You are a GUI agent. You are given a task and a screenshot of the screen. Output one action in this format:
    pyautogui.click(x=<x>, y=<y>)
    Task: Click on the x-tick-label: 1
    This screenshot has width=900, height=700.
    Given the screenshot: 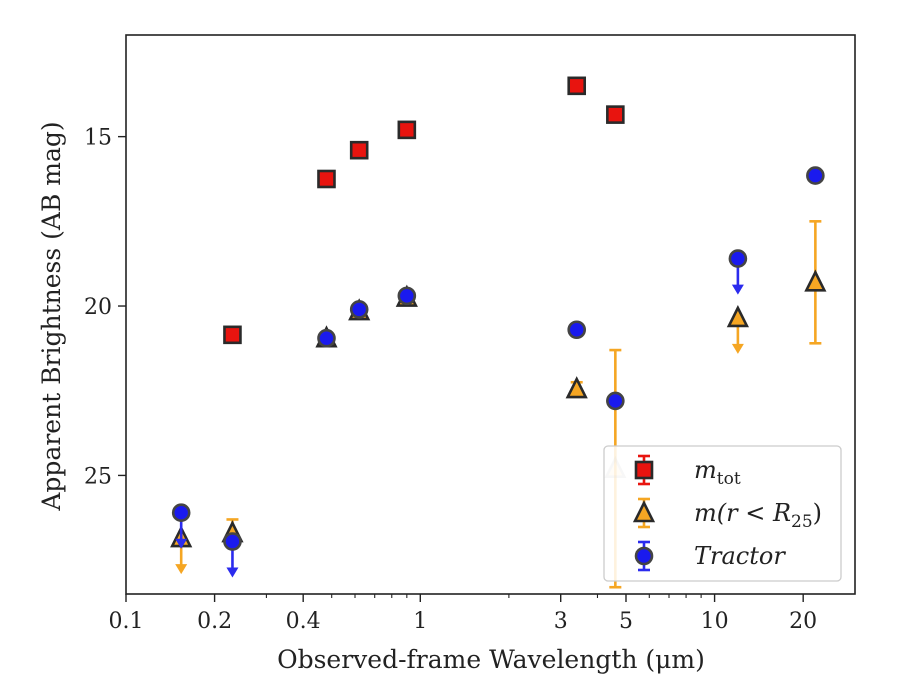 What is the action you would take?
    pyautogui.click(x=420, y=621)
    